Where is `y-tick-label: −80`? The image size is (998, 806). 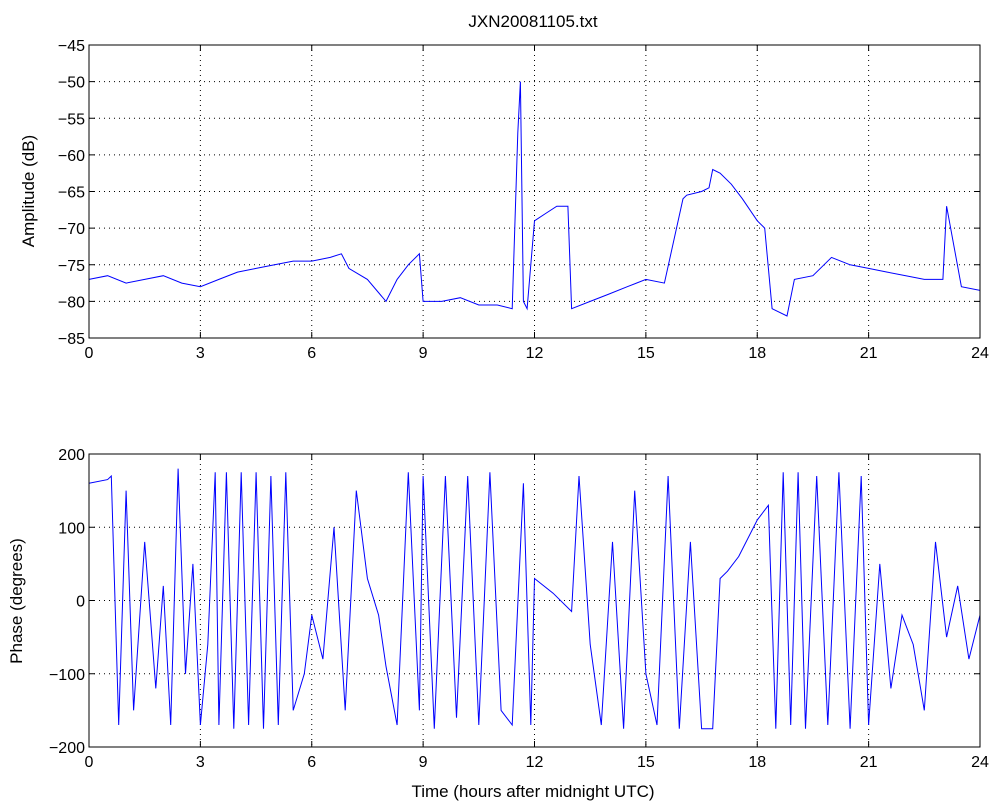
y-tick-label: −80 is located at coordinates (71, 302).